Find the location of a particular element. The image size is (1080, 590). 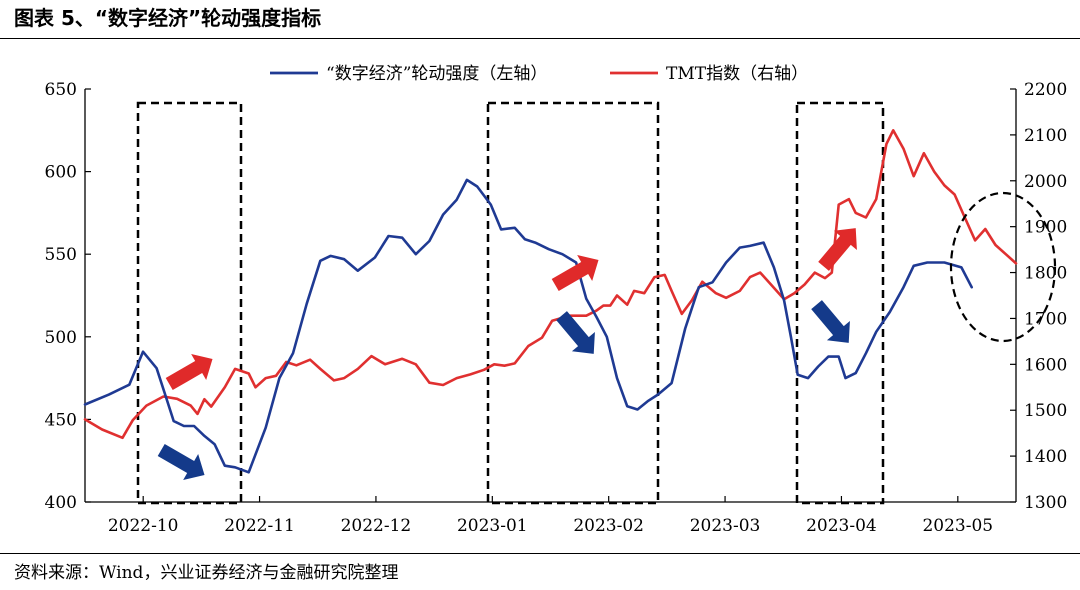

right-tick-label: 1600 is located at coordinates (1045, 365).